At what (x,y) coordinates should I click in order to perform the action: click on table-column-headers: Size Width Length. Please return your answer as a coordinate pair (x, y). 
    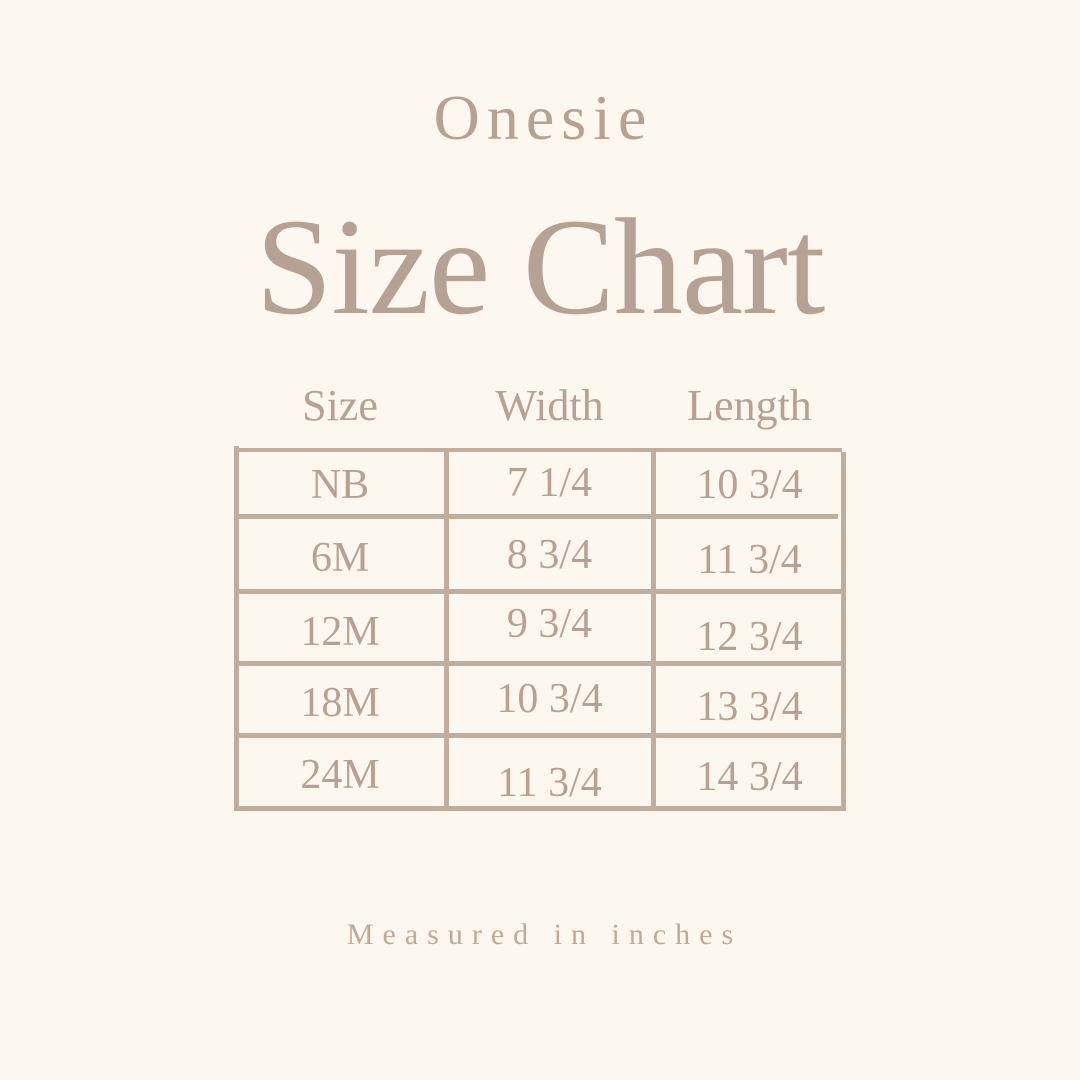
    Looking at the image, I should click on (540, 409).